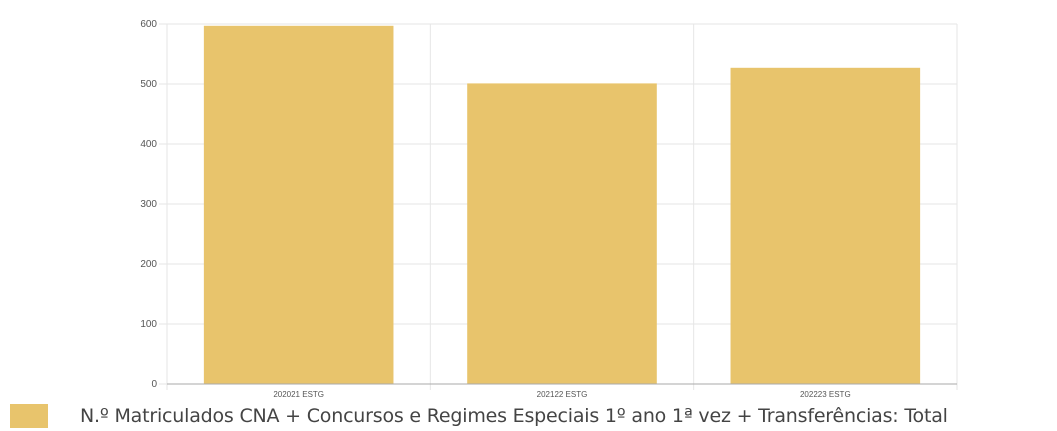 The height and width of the screenshot is (431, 1057). What do you see at coordinates (148, 204) in the screenshot?
I see `y-tick-label-3: 300` at bounding box center [148, 204].